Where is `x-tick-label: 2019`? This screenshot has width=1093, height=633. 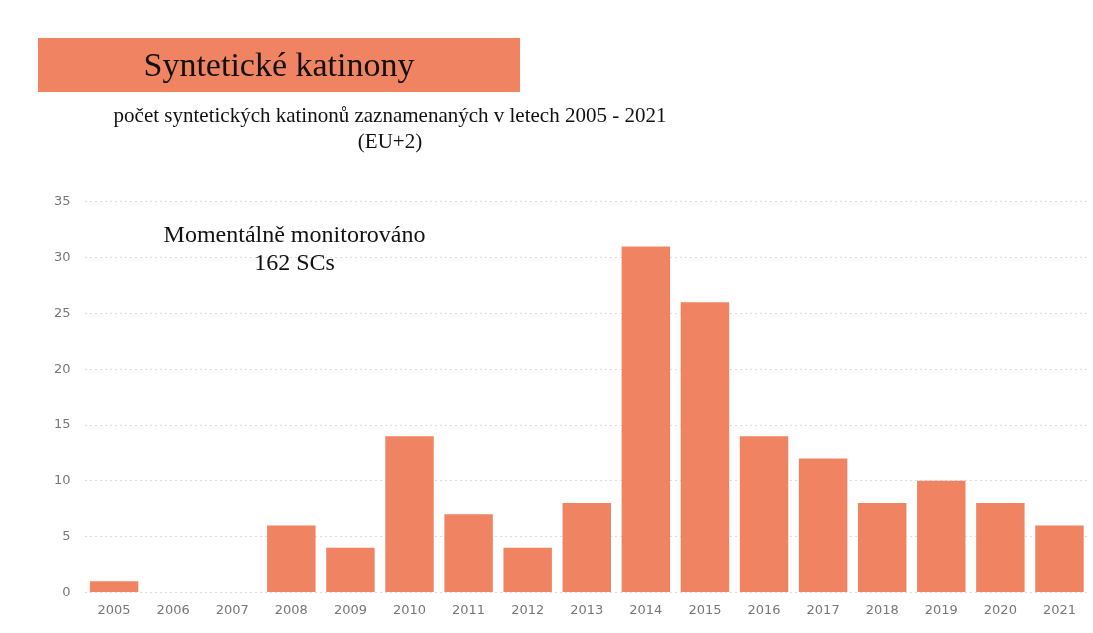 x-tick-label: 2019 is located at coordinates (941, 609).